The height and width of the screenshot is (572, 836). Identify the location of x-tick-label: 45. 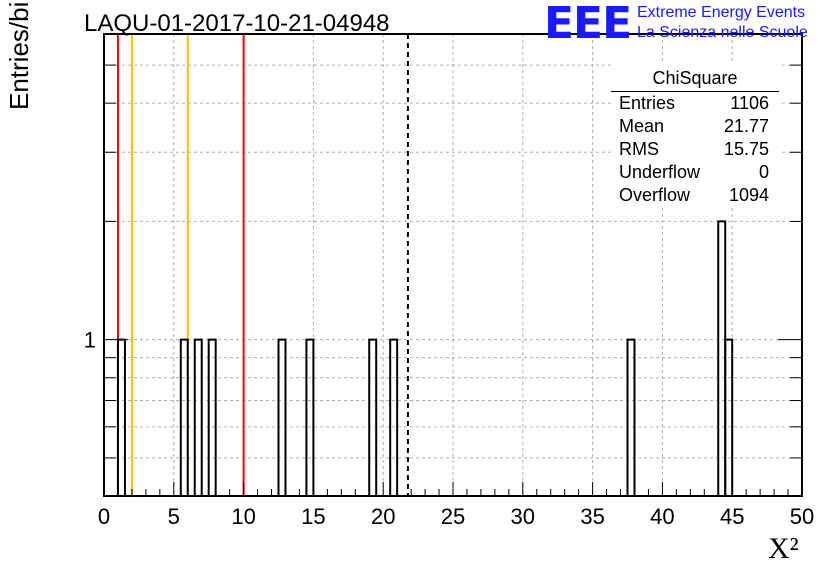
(732, 516).